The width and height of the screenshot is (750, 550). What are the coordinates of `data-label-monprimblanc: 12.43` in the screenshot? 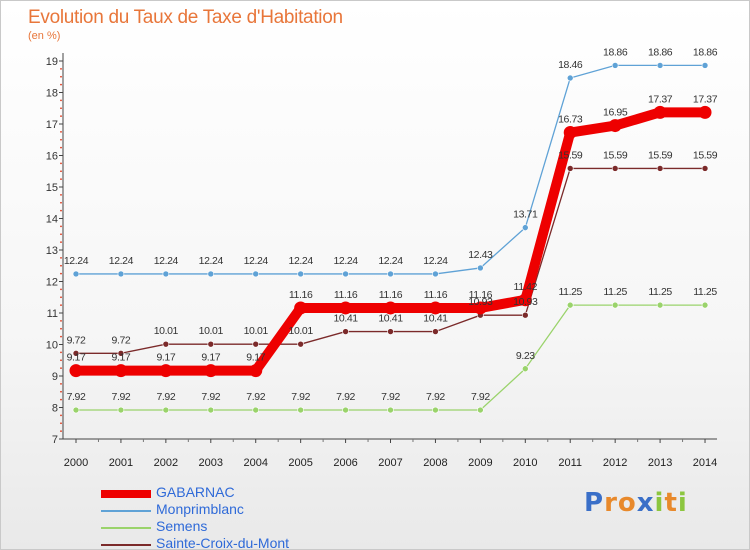 It's located at (480, 255).